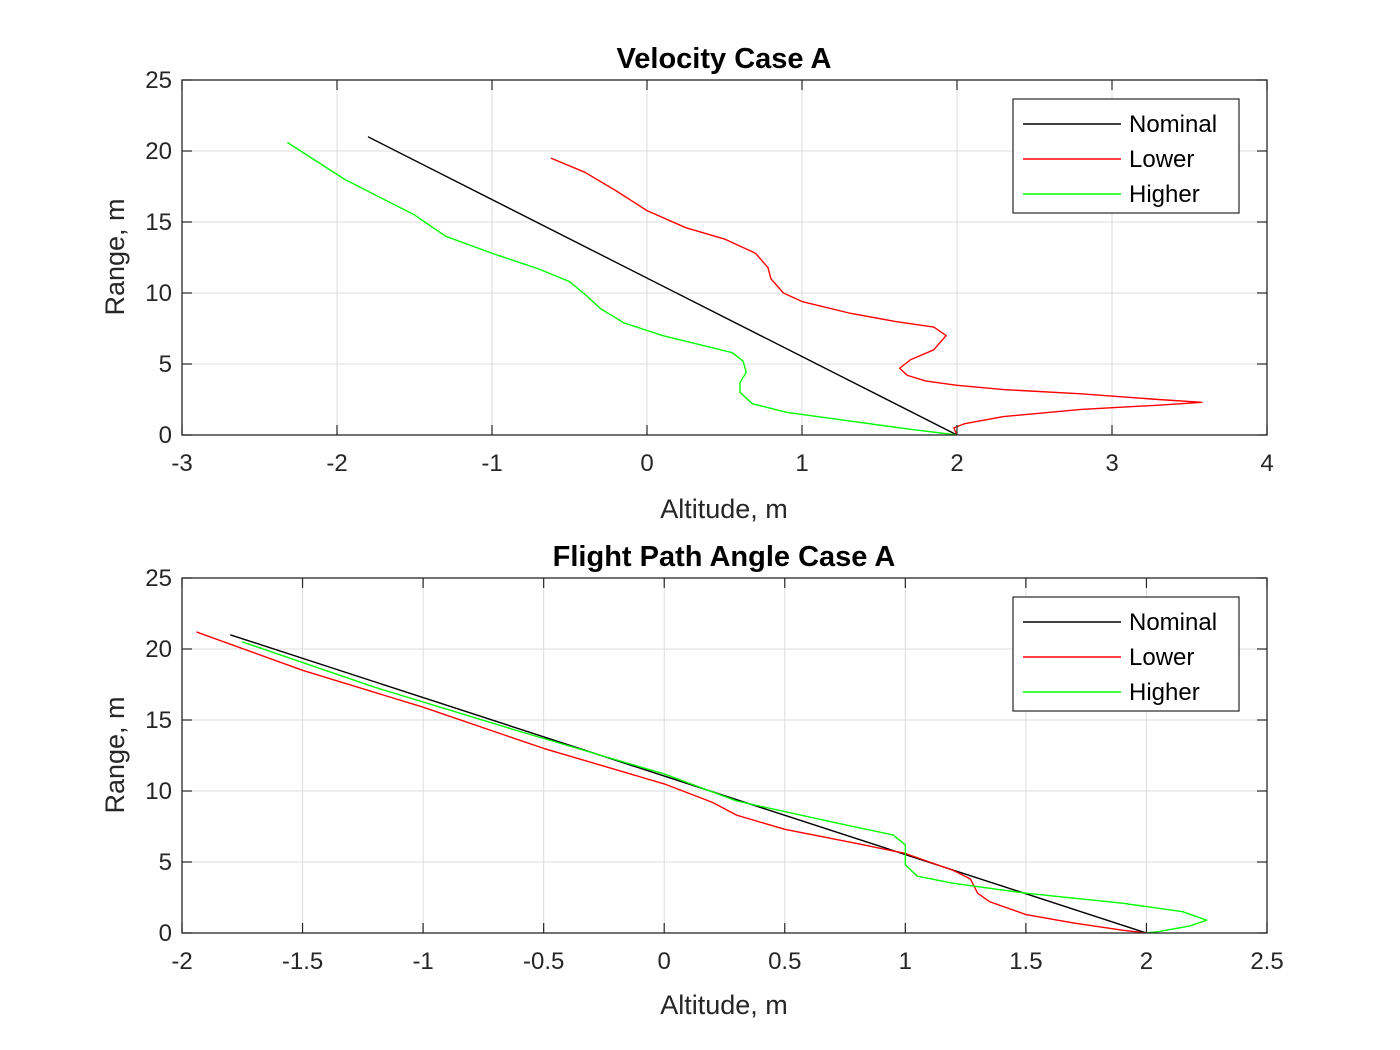  Describe the element at coordinates (181, 463) in the screenshot. I see `x-tick-label: -3` at that location.